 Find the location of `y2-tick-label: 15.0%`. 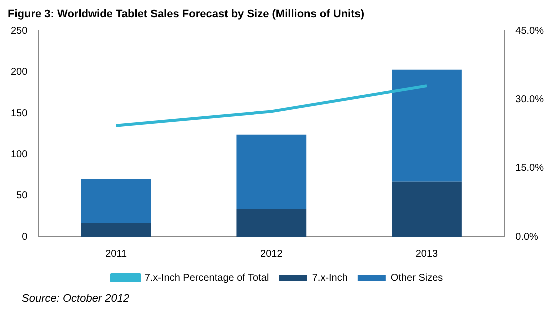

y2-tick-label: 15.0% is located at coordinates (530, 168).